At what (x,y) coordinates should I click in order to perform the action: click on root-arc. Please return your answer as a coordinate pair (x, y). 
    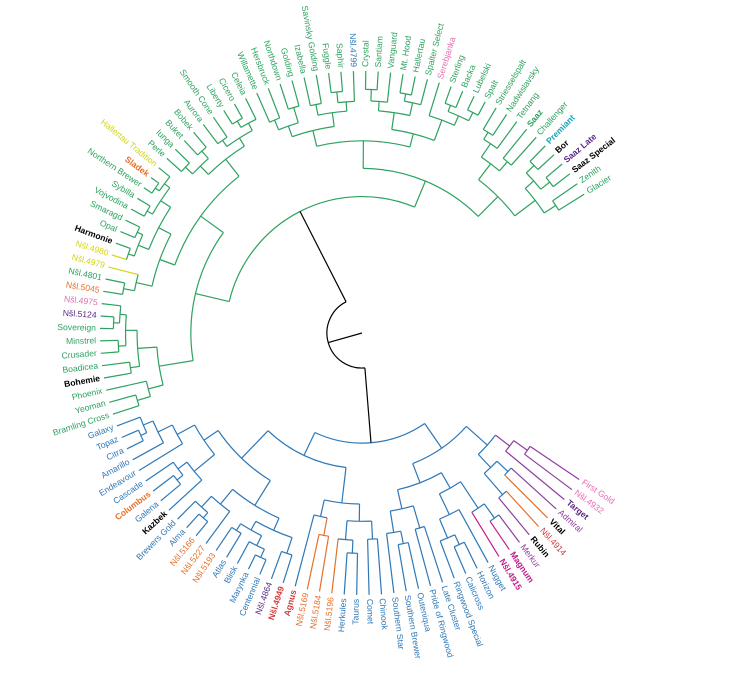
    Looking at the image, I should click on (345, 335).